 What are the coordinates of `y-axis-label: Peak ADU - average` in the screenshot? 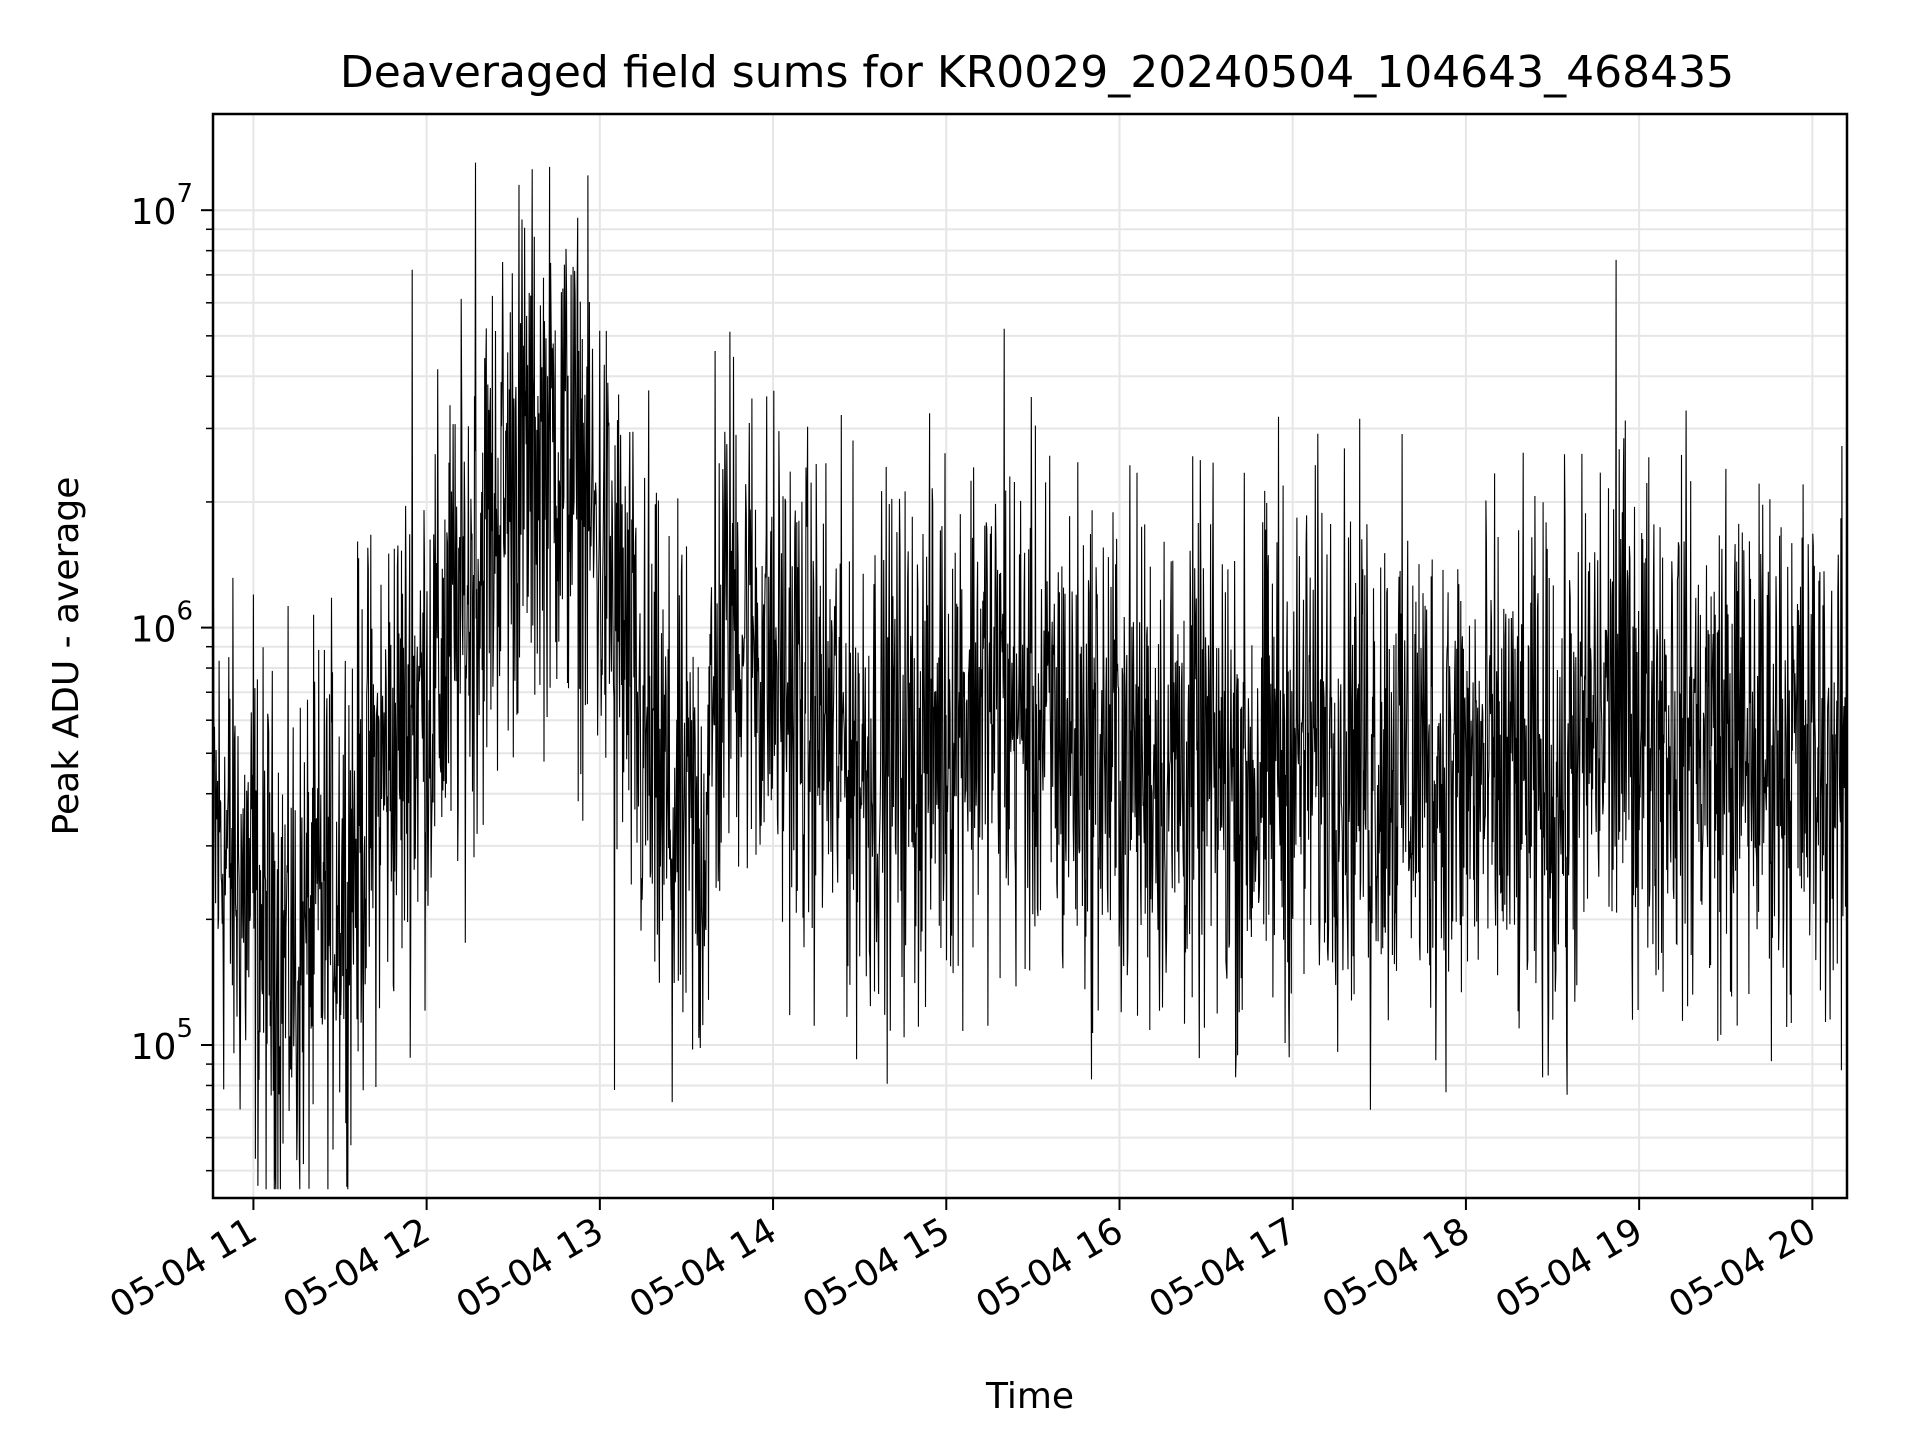 It's located at (66, 656).